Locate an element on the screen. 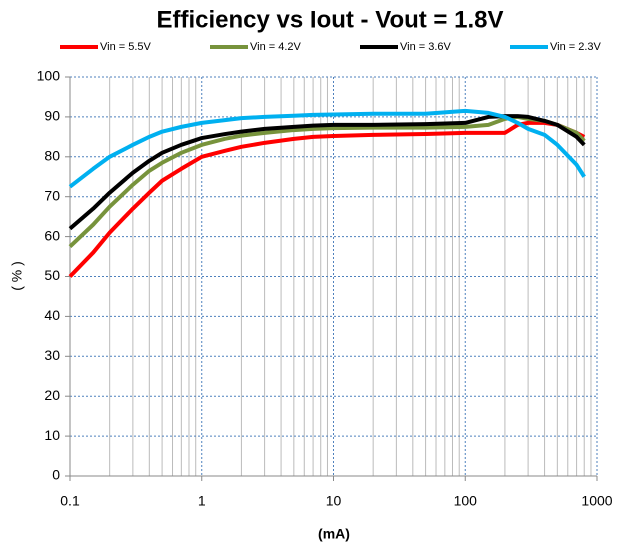 Image resolution: width=628 pixels, height=550 pixels. y-tick-label: 90 is located at coordinates (52, 116).